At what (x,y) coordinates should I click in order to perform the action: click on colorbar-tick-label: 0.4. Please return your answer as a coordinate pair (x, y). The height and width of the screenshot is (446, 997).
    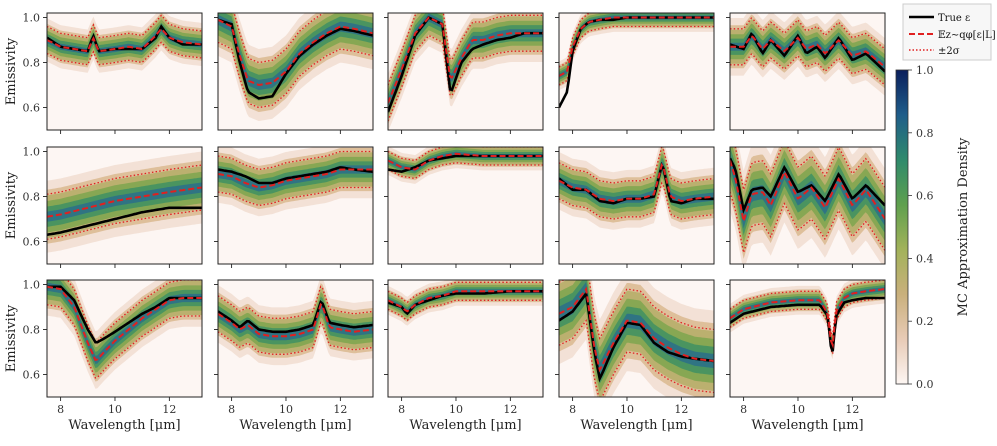
    Looking at the image, I should click on (925, 258).